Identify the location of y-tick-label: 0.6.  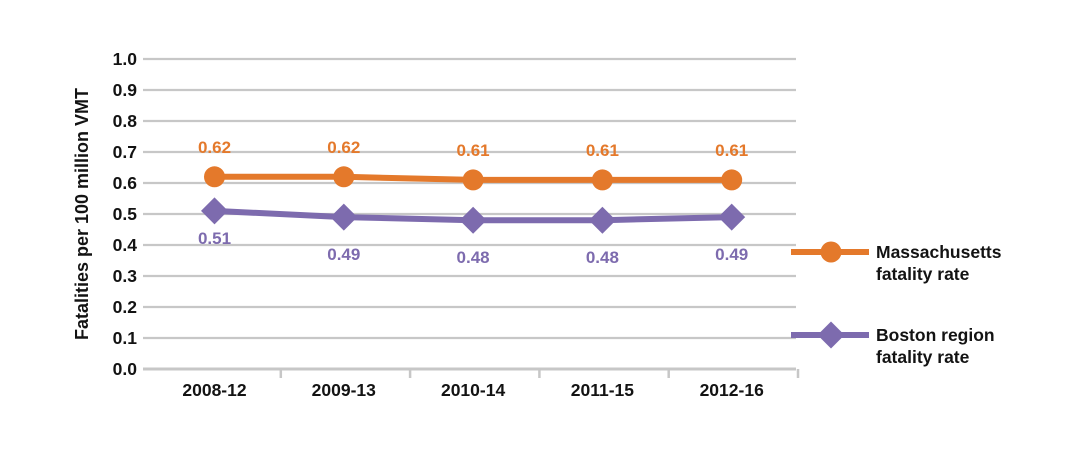
(125, 183).